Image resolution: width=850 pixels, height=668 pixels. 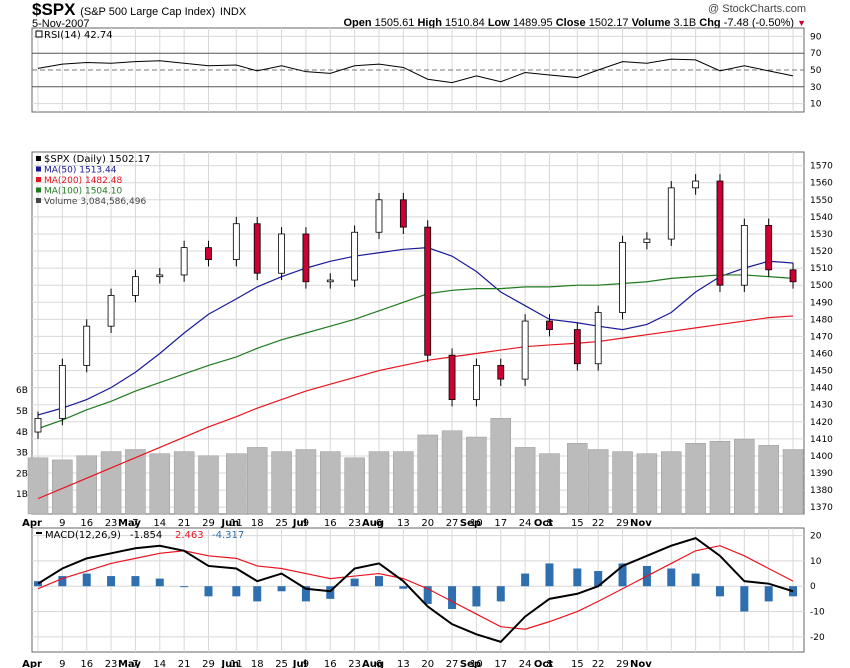 What do you see at coordinates (821, 440) in the screenshot?
I see `price-tick-label: 1410` at bounding box center [821, 440].